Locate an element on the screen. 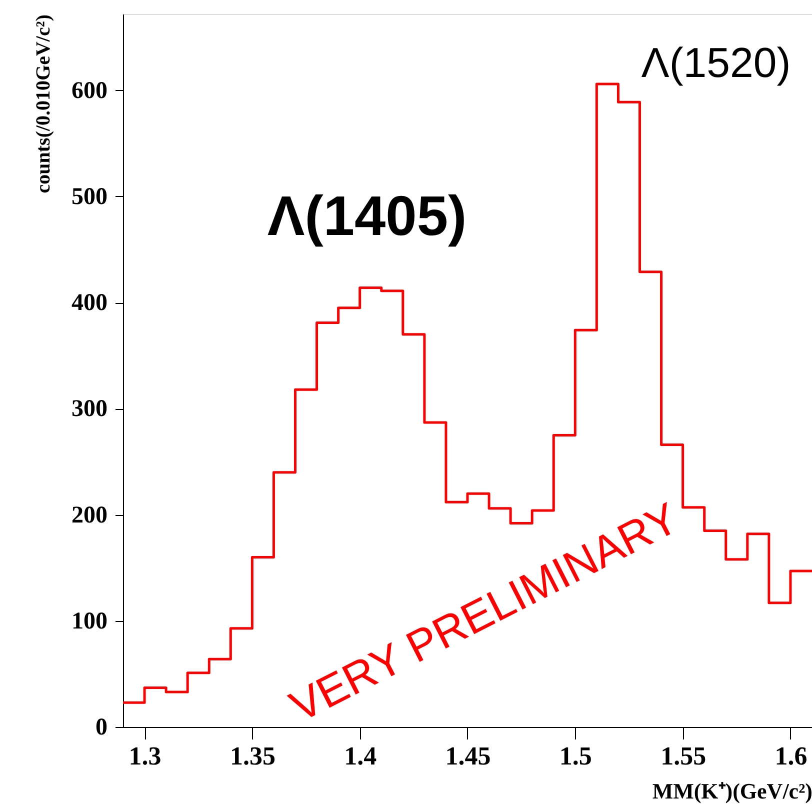 The height and width of the screenshot is (810, 812). annotation: Λ(1520) is located at coordinates (716, 62).